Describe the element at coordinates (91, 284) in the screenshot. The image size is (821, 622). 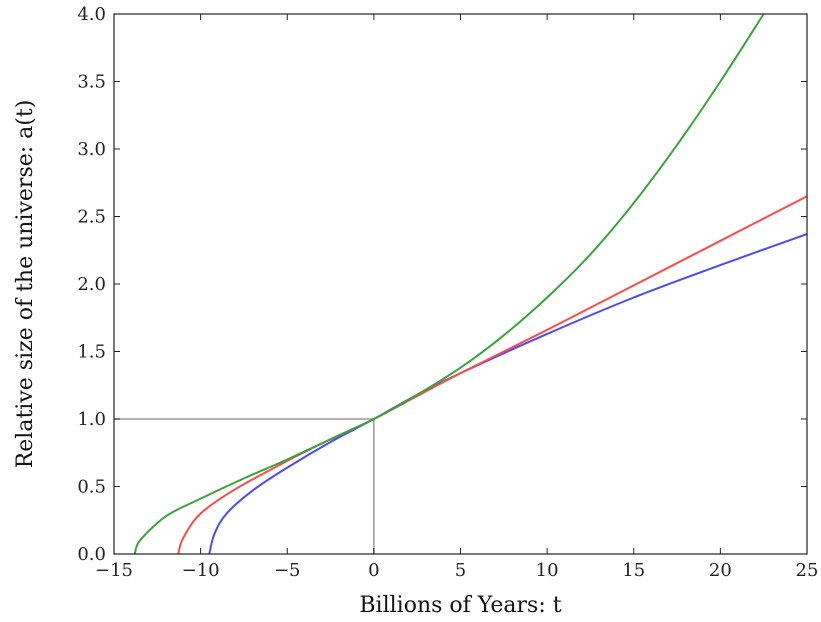
I see `y-tick-label: 2.0` at that location.